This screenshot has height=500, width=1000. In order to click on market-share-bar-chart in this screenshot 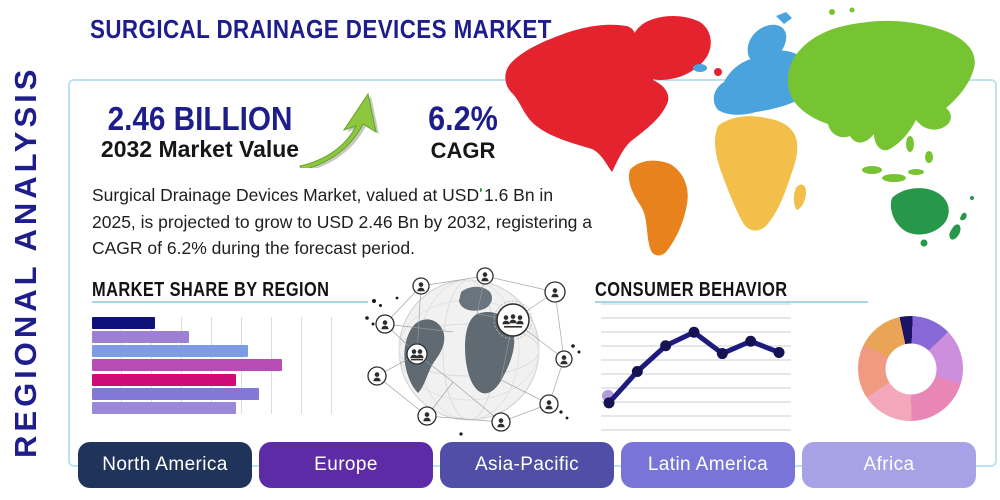, I will do `click(212, 365)`.